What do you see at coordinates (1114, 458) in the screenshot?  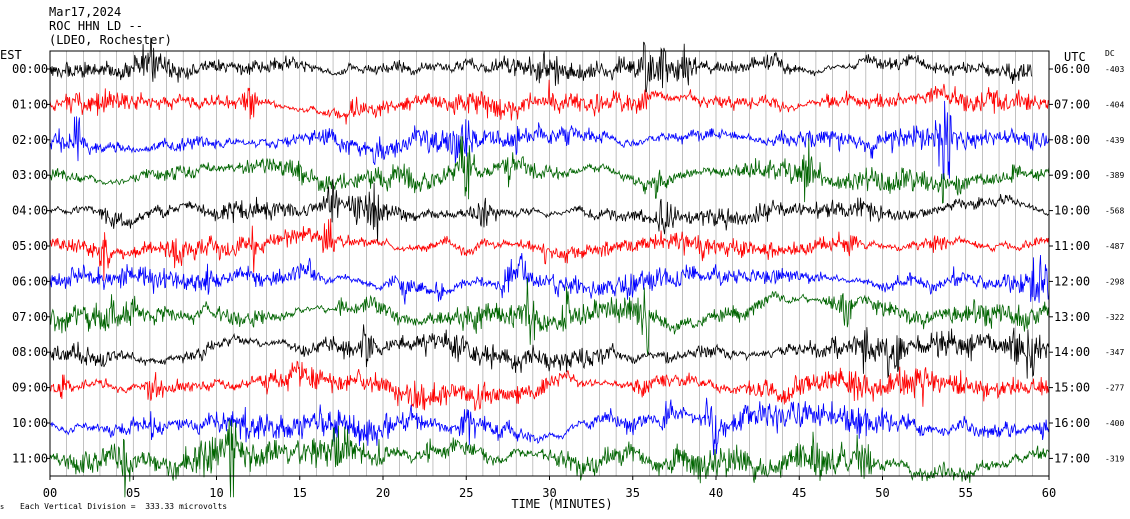 I see `dc-value: -319` at bounding box center [1114, 458].